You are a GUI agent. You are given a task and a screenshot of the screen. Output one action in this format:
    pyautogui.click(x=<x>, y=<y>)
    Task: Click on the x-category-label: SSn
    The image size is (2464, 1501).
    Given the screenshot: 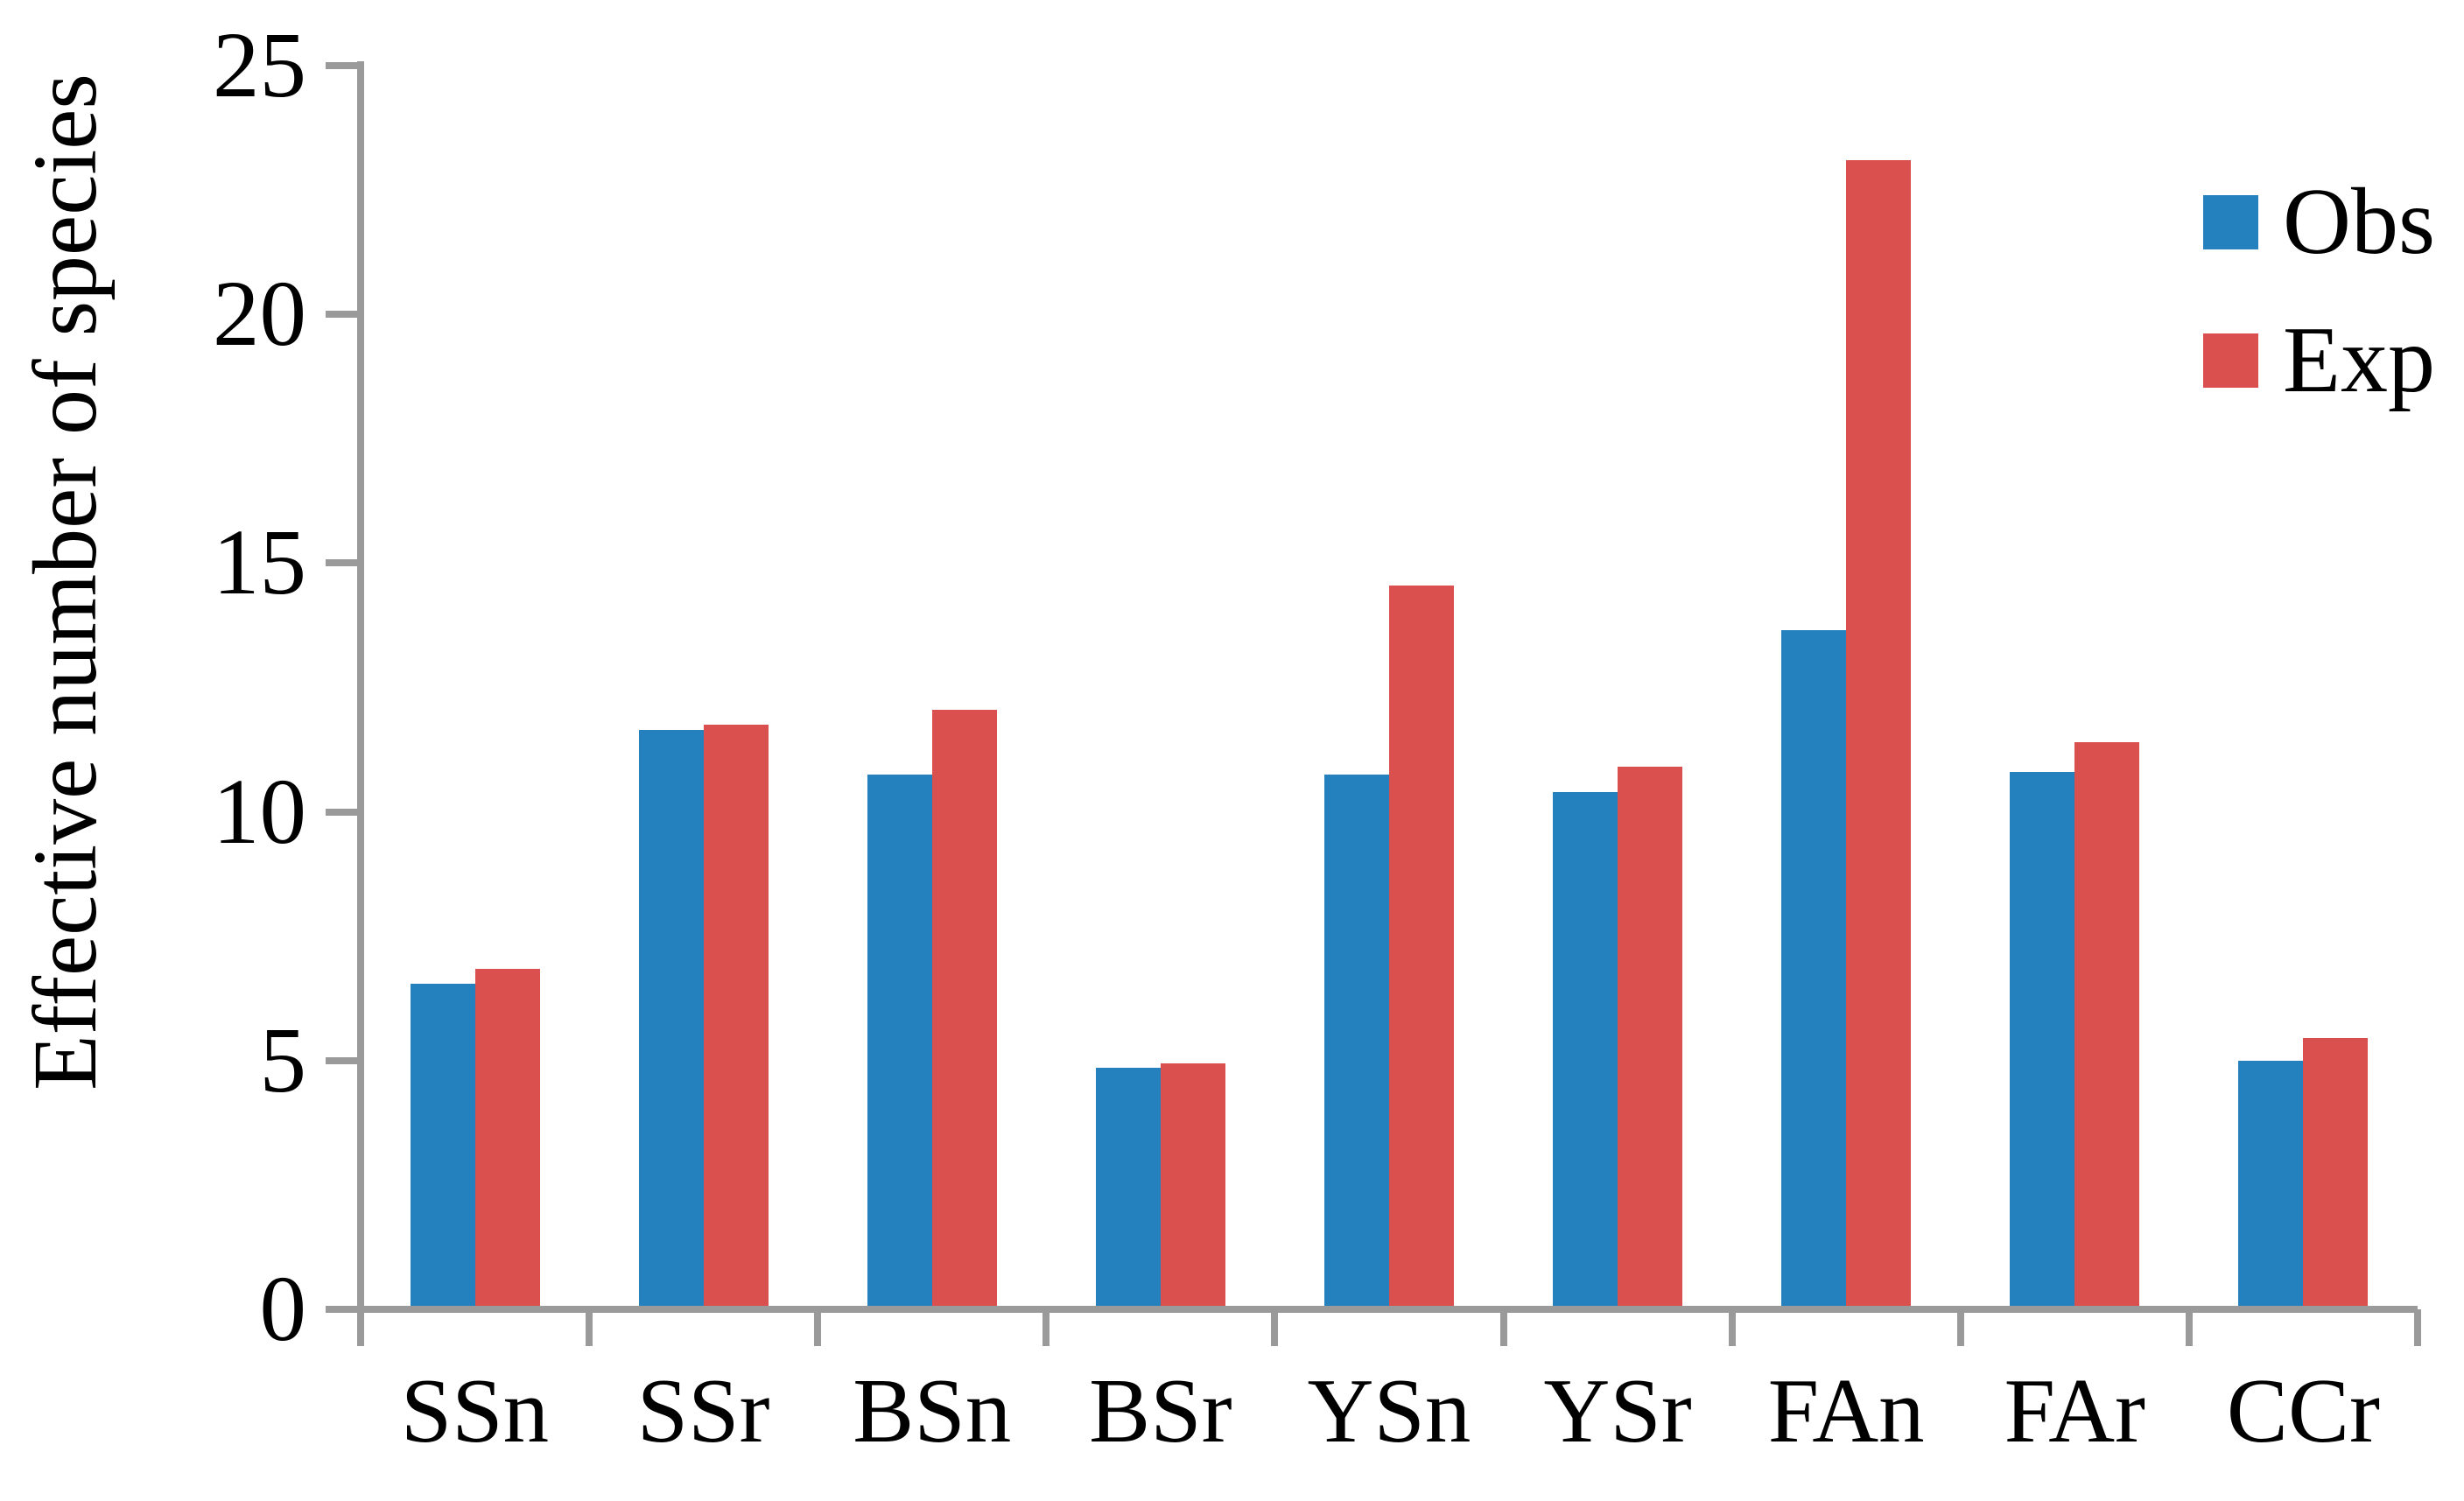 What is the action you would take?
    pyautogui.click(x=475, y=1410)
    